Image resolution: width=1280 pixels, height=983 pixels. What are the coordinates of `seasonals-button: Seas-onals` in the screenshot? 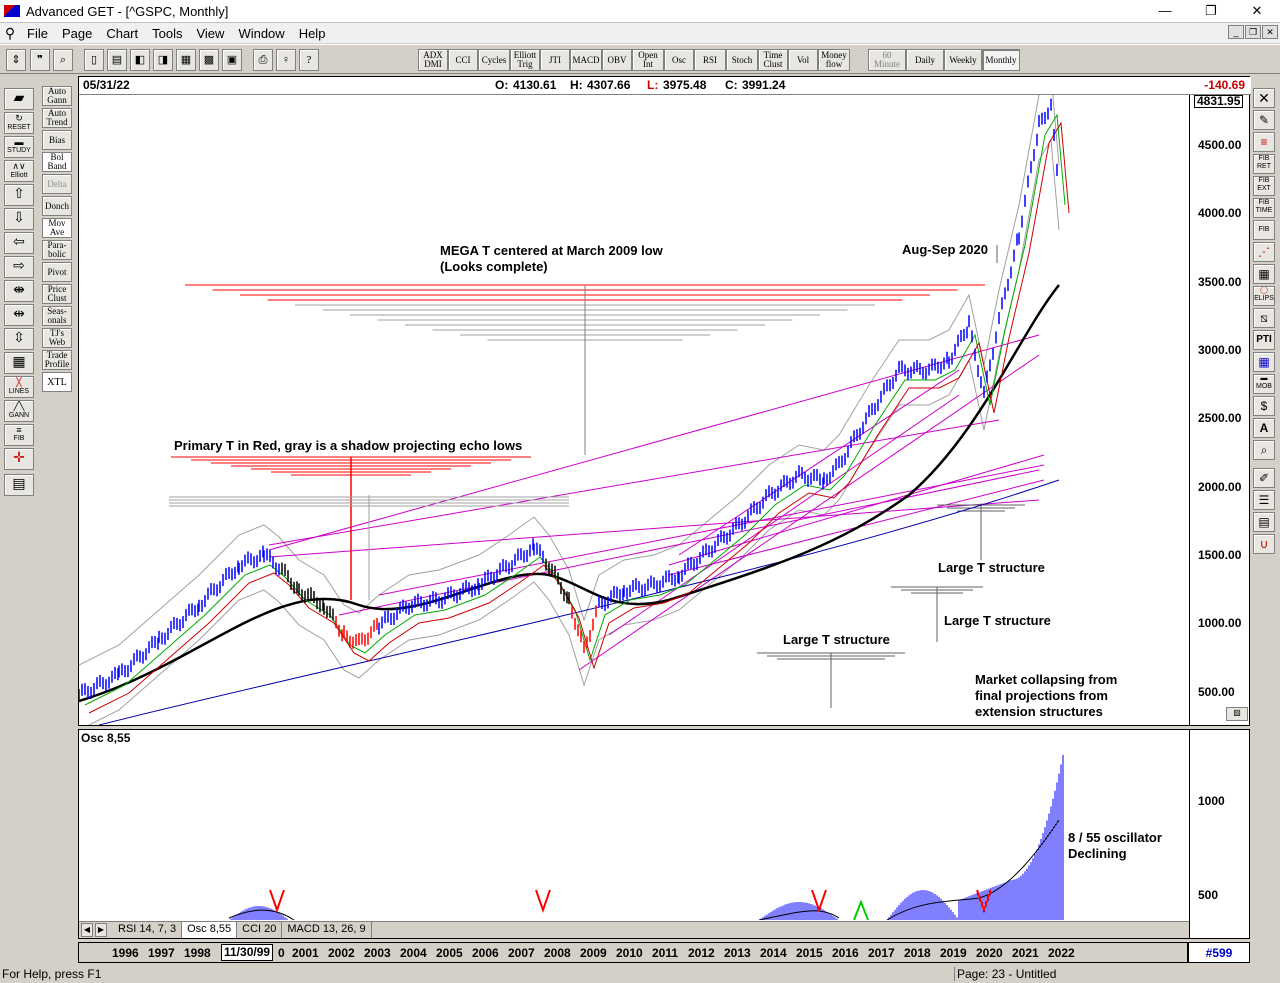 It's located at (57, 316).